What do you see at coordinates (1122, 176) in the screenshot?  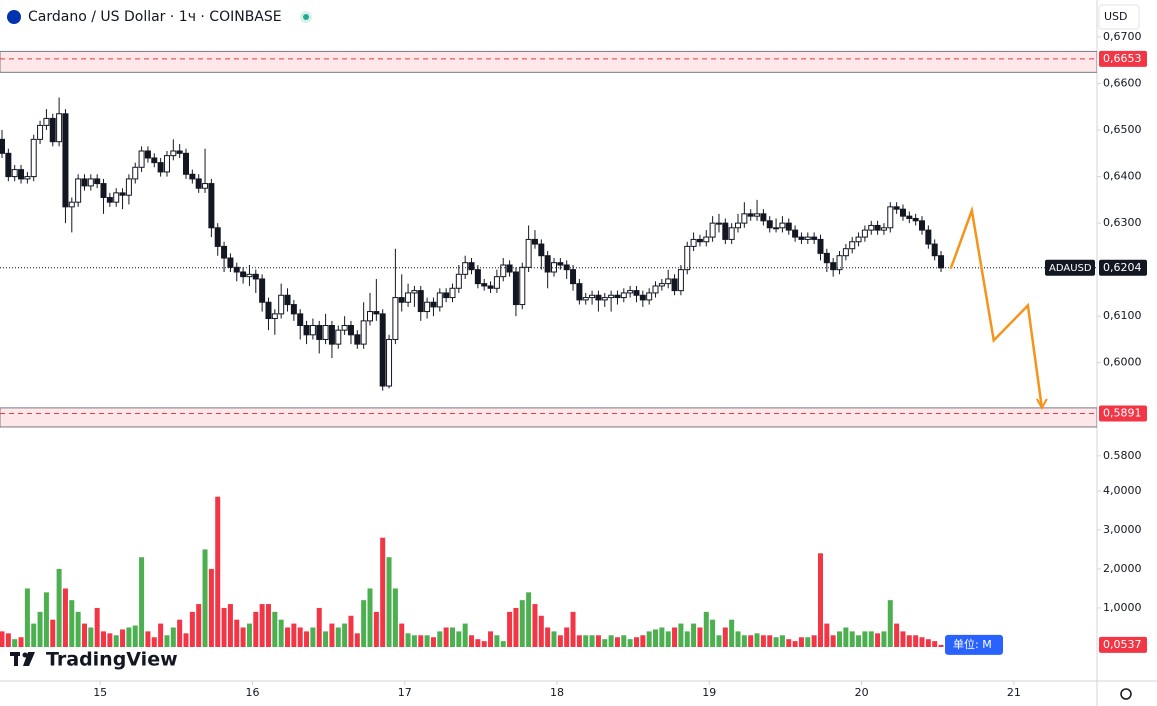 I see `y-tick-label: 0,6400` at bounding box center [1122, 176].